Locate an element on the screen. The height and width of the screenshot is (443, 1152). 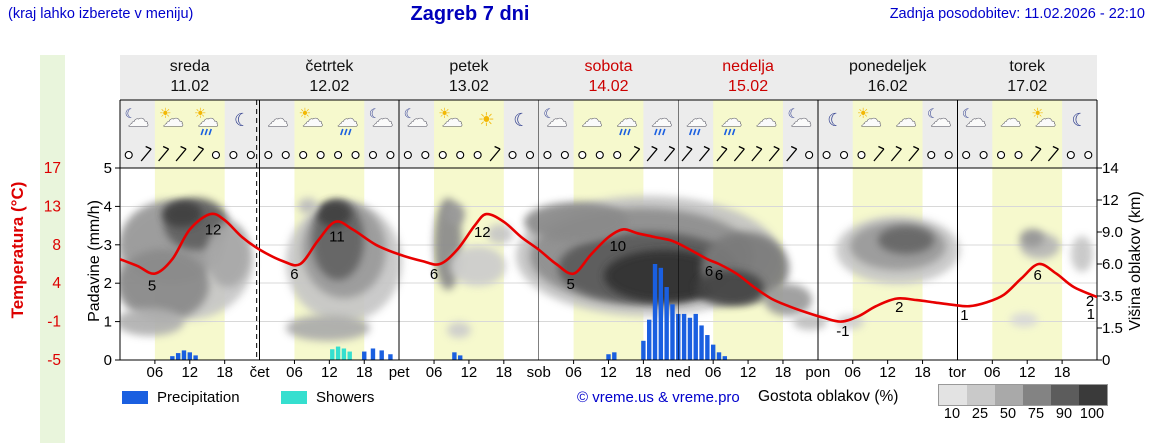
temp-value-label: 11 is located at coordinates (337, 237).